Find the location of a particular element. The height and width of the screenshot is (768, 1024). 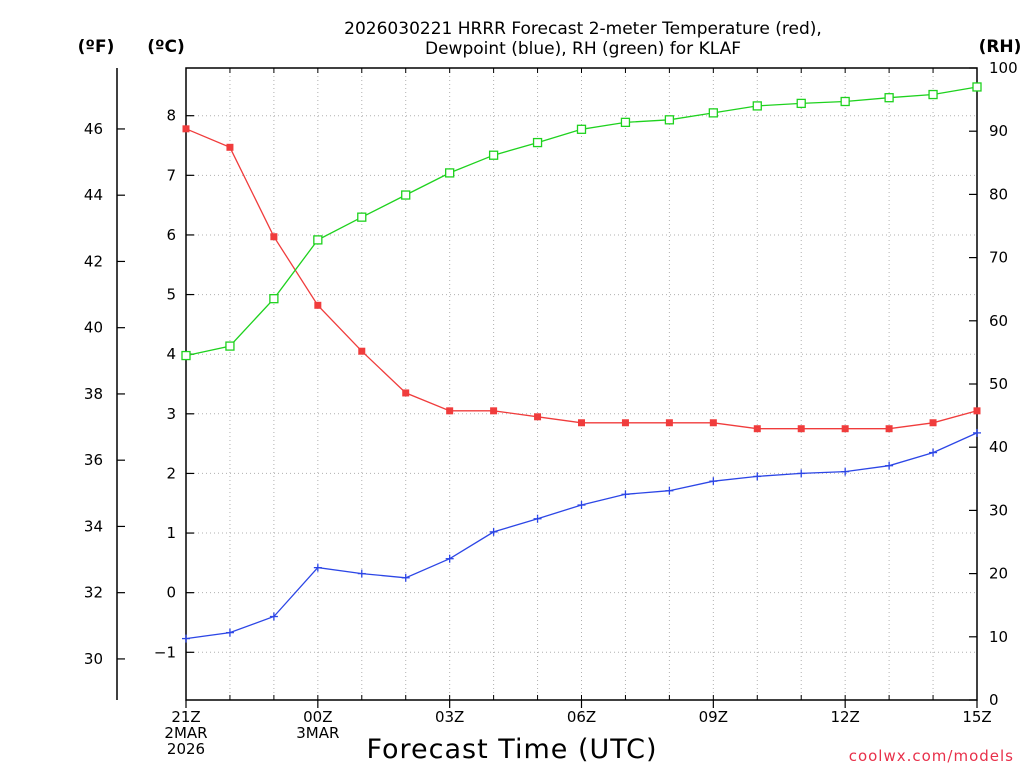

x-tick-label: 03Z is located at coordinates (449, 717).